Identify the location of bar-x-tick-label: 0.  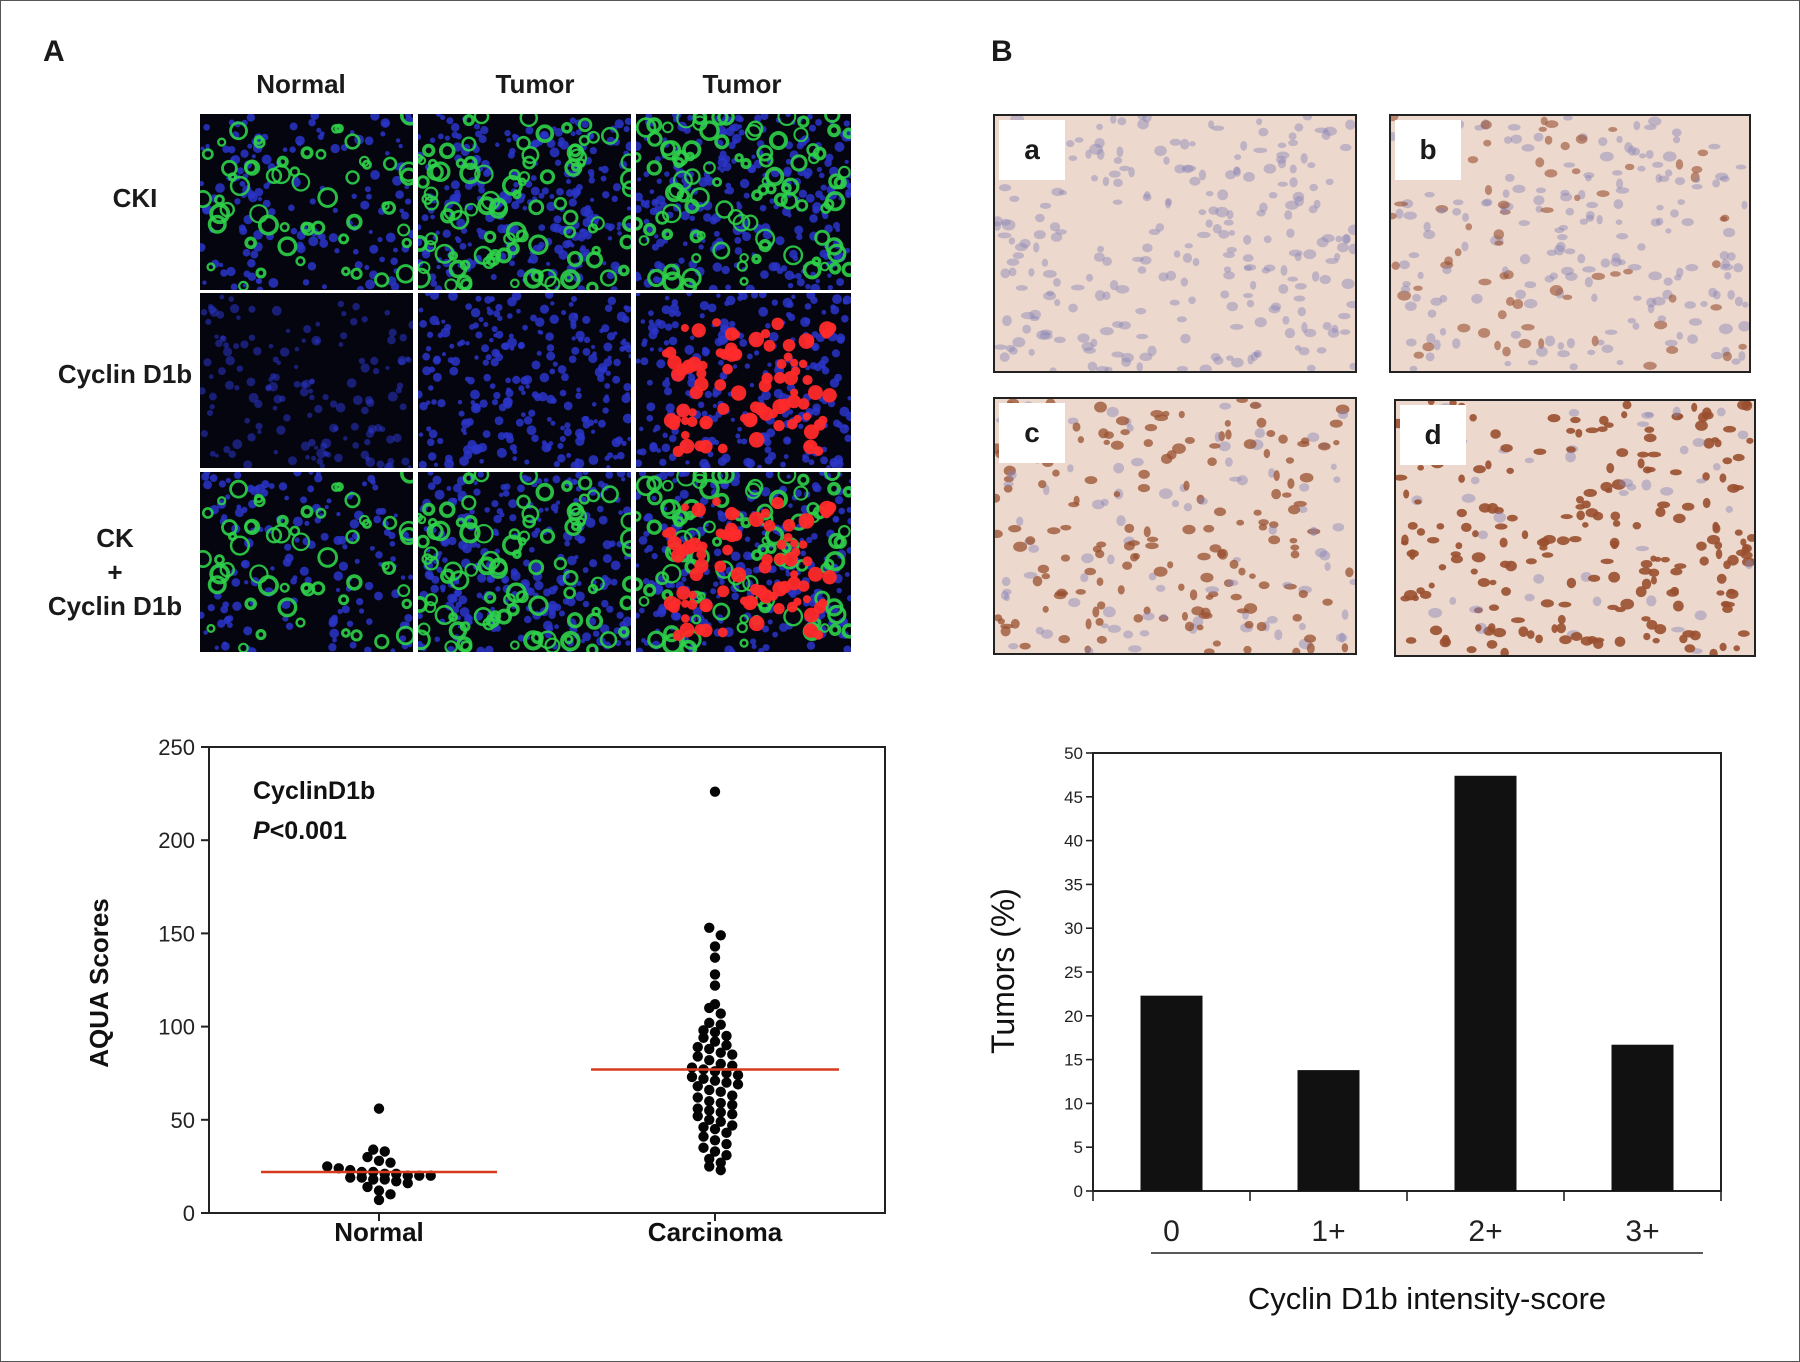
(1171, 1231).